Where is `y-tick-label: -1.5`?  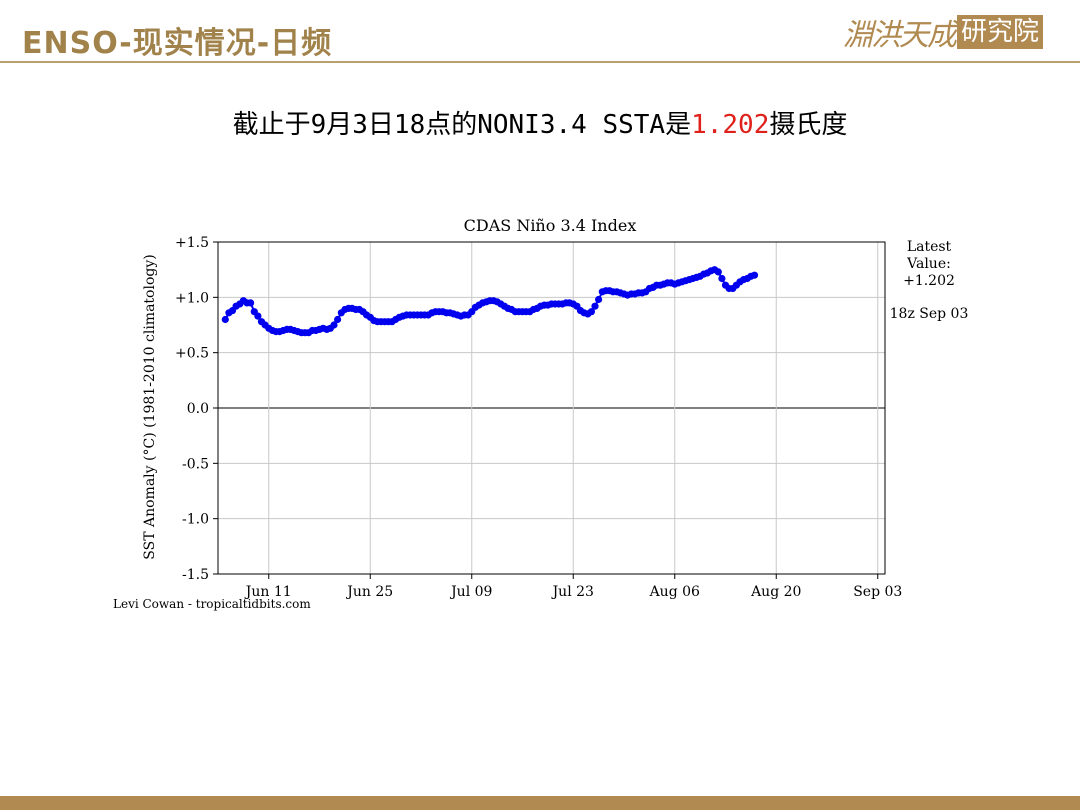 y-tick-label: -1.5 is located at coordinates (195, 575).